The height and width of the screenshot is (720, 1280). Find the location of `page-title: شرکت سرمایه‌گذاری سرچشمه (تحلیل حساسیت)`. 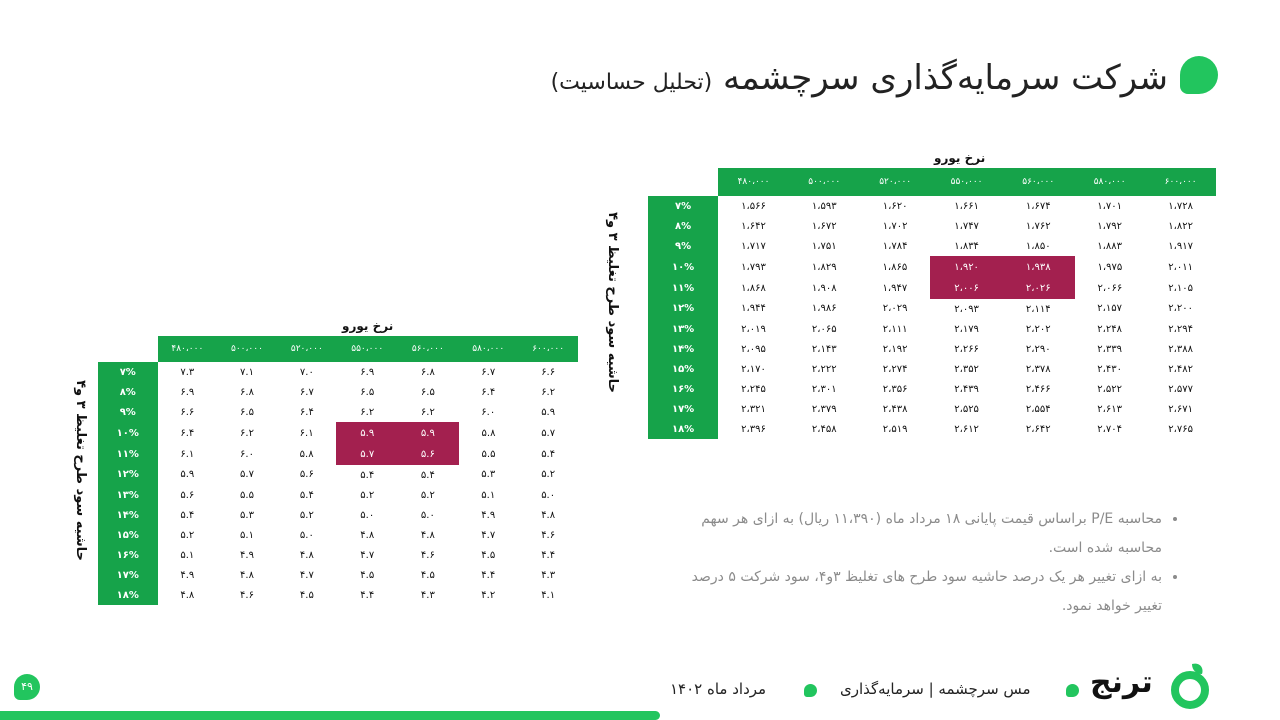

page-title: شرکت سرمایه‌گذاری سرچشمه (تحلیل حساسیت) is located at coordinates (859, 78).